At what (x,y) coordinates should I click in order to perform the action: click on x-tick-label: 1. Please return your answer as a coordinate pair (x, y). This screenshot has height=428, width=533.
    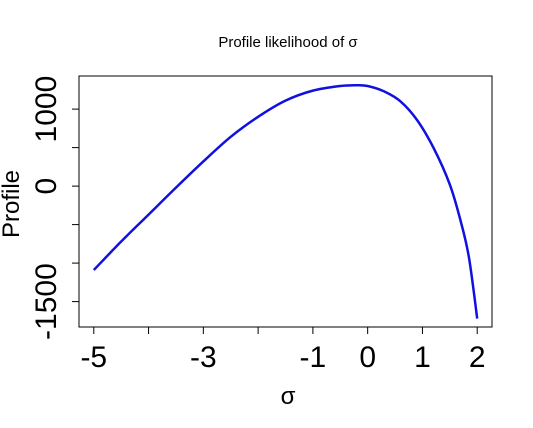
    Looking at the image, I should click on (422, 357).